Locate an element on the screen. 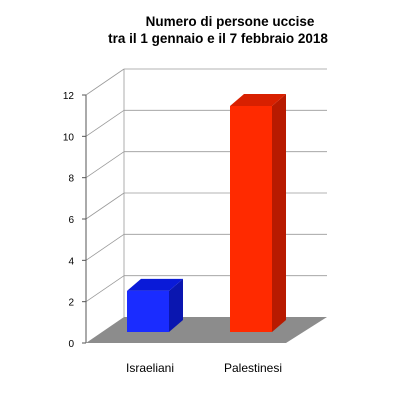  y-tick-label-4: 8 is located at coordinates (71, 179).